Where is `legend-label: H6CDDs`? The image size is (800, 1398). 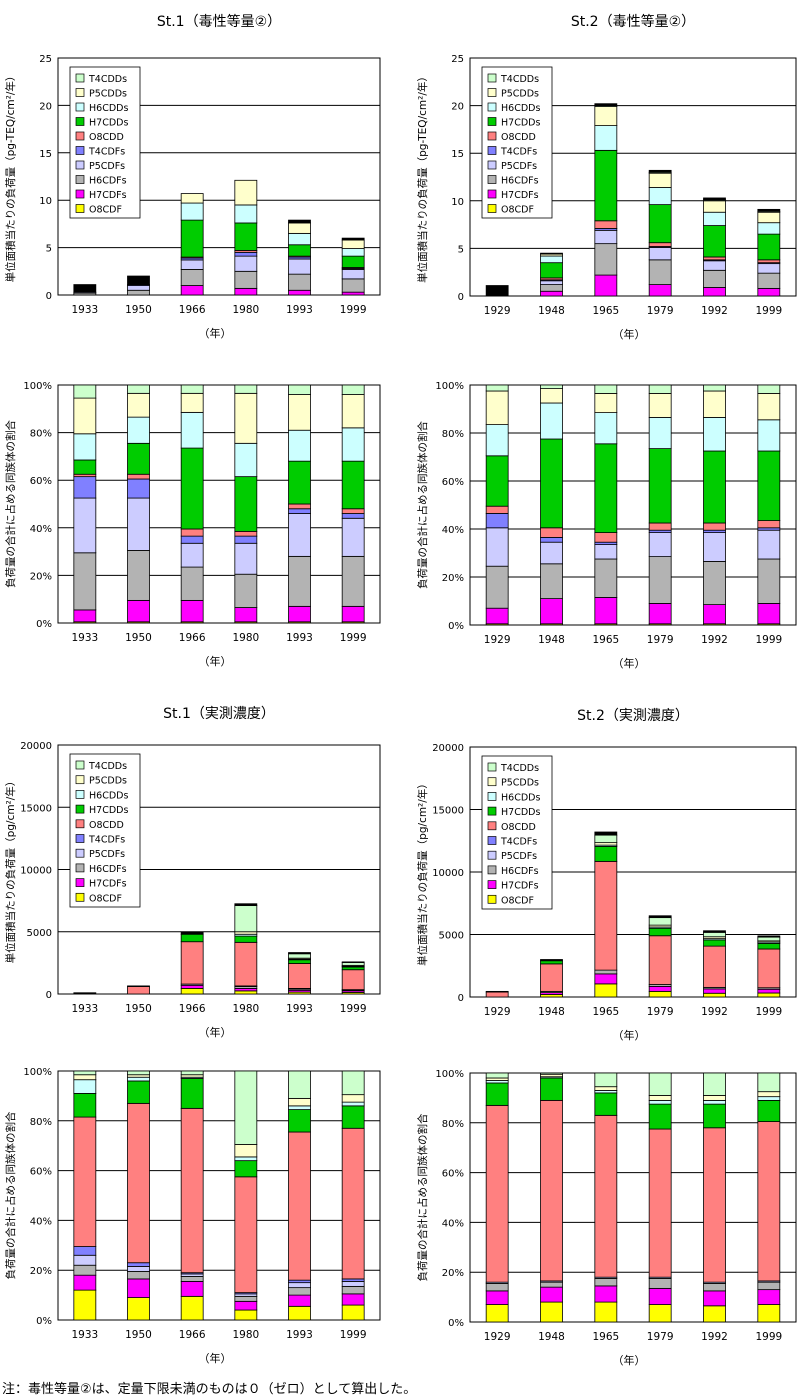
legend-label: H6CDDs is located at coordinates (520, 797).